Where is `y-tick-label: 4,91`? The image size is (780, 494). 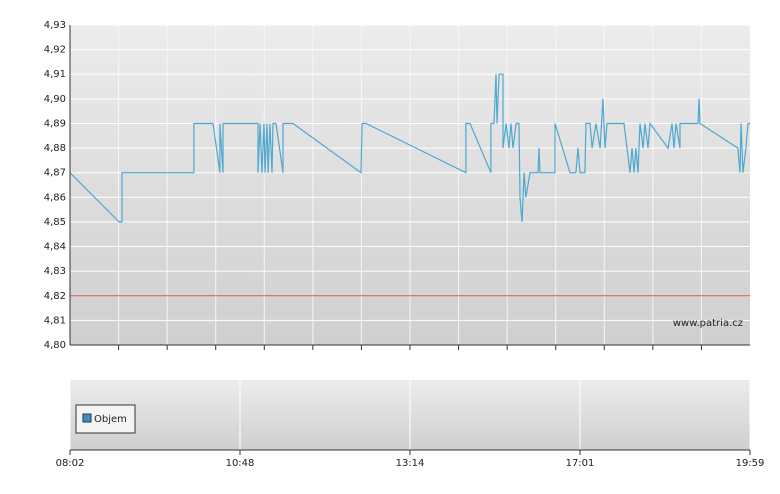
y-tick-label: 4,91 is located at coordinates (55, 74).